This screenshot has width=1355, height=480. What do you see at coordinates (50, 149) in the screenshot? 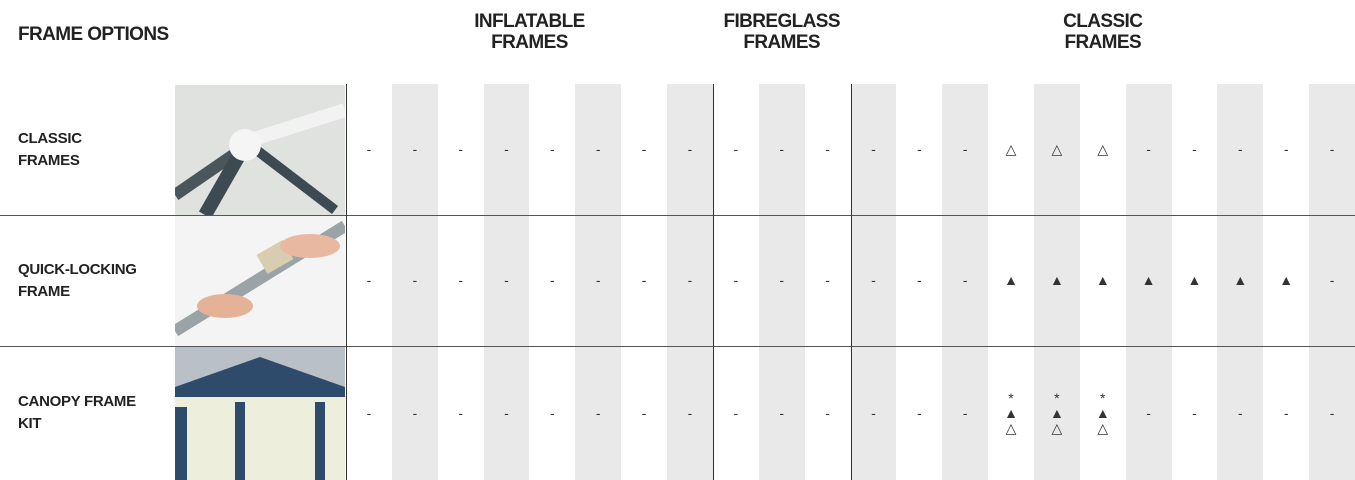
I see `row-label: CLASSIC FRAMES` at bounding box center [50, 149].